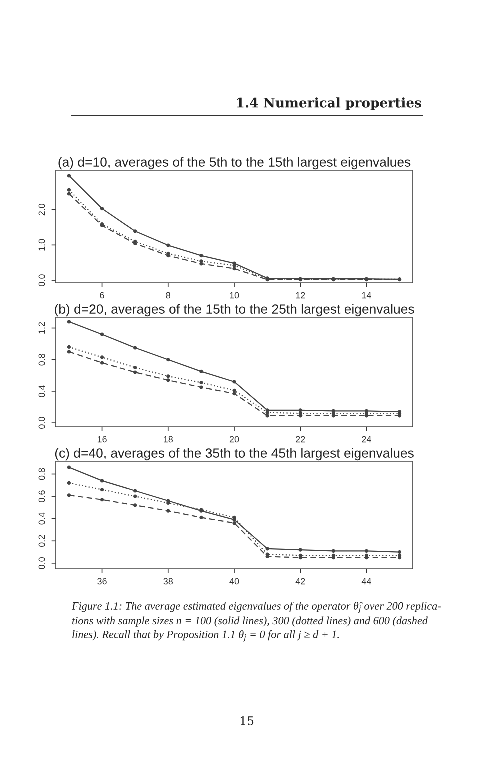 The width and height of the screenshot is (494, 781). I want to click on caption: Figure 1.1: The average estimated eigenvalues of the operator θ̂$_{j}$ over 200 replica- tions with sample sizes n = 100 (solid lines), 300 (dotted lines) and 600 (dashed lines). Recall that by Proposition 1.1 θ$_{j}$ = 0 for all j ≥ d + 1., so click(256, 622).